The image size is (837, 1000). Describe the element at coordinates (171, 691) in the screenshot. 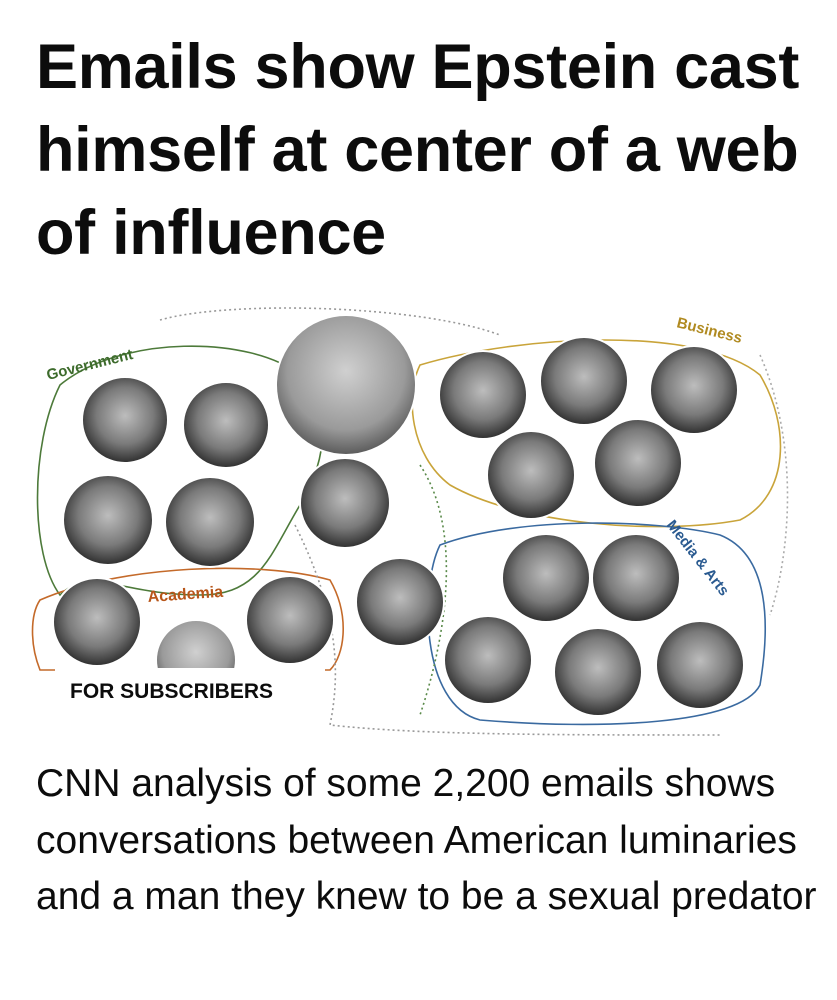

I see `subscriber-badge: FOR SUBSCRIBERS` at that location.